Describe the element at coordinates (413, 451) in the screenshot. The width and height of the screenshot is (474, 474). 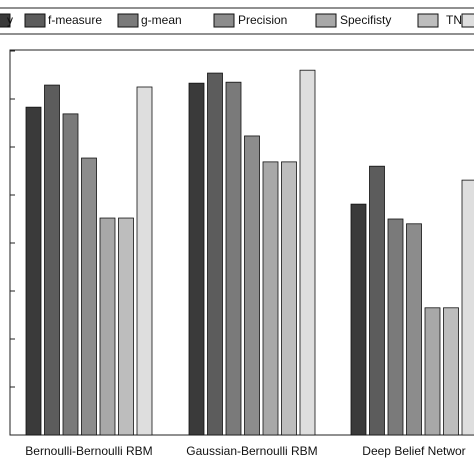
I see `x-tick-label: Deep Belief Networ` at that location.